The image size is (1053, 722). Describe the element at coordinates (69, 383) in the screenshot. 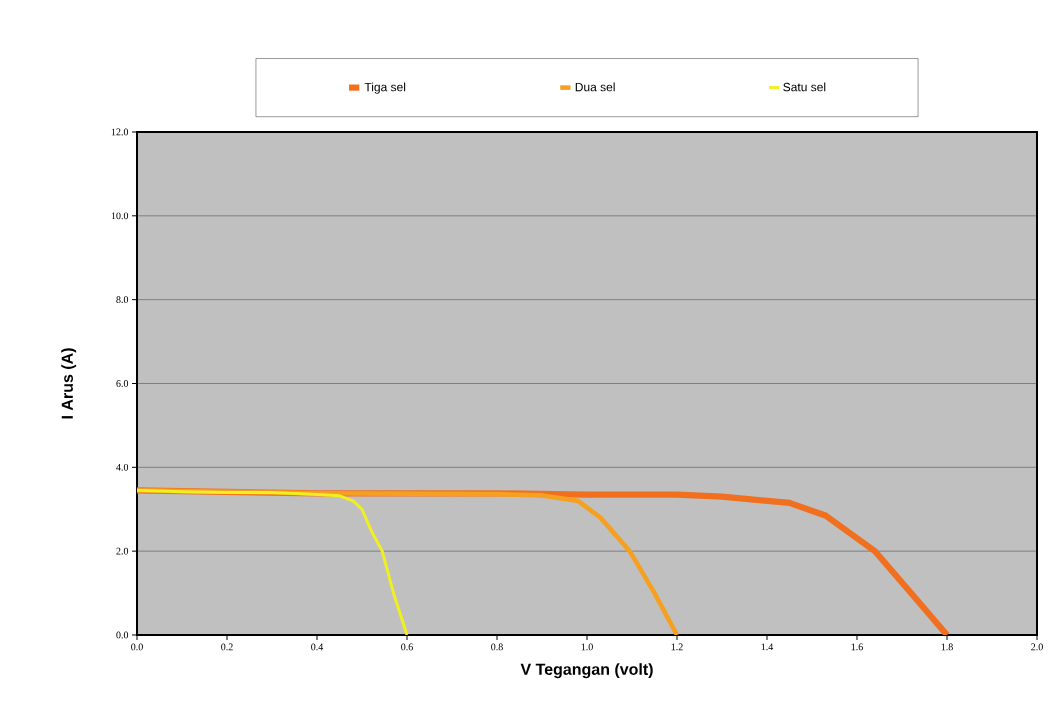

I see `y-axis-title: I Arus (A)` at that location.